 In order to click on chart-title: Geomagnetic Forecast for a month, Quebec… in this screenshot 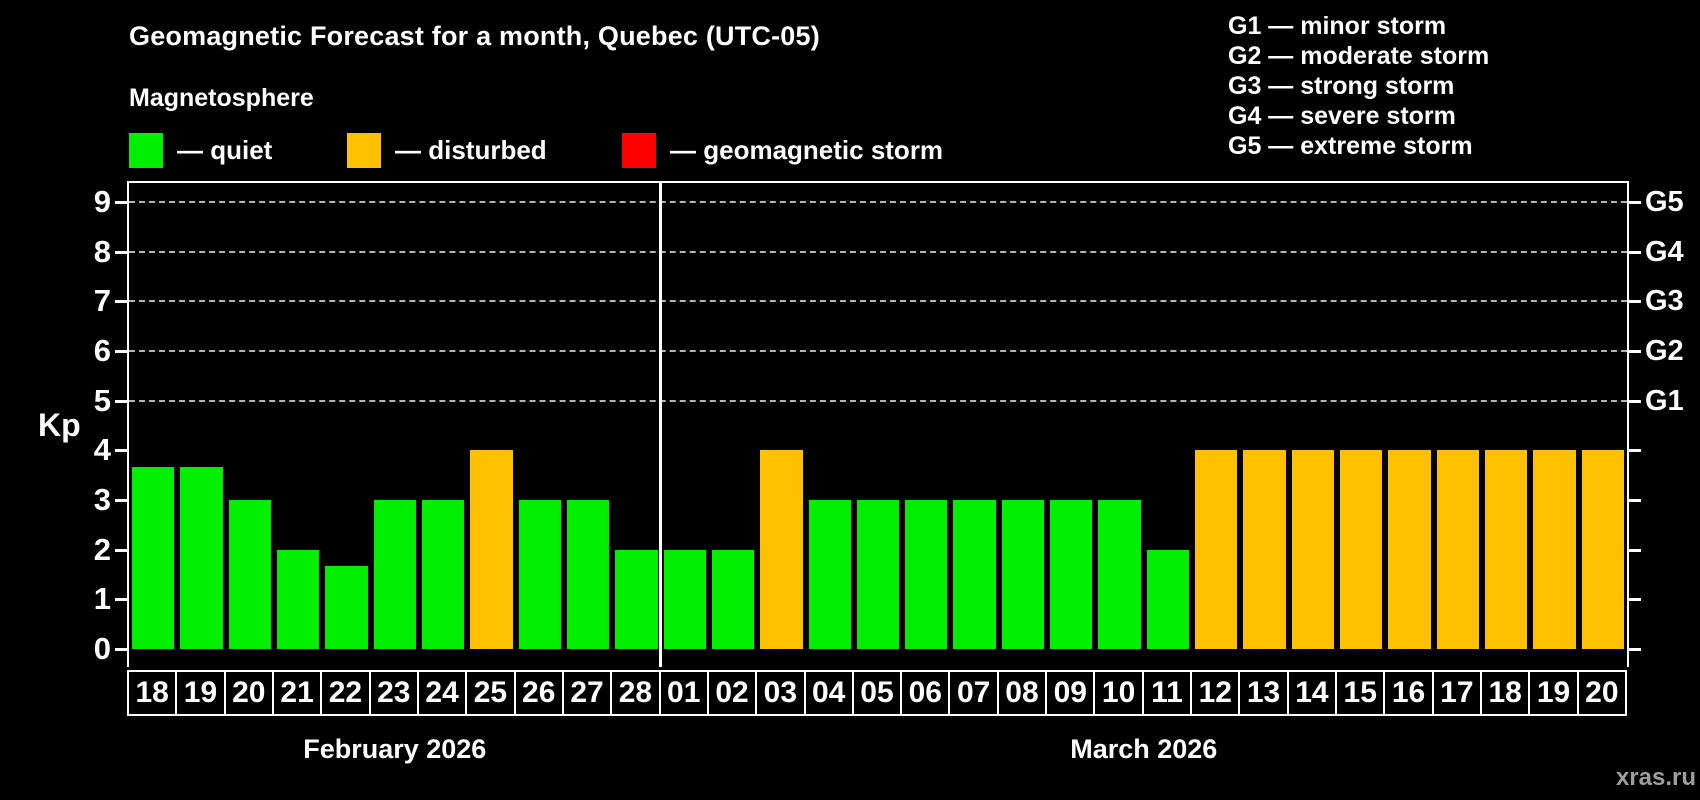, I will do `click(474, 36)`.